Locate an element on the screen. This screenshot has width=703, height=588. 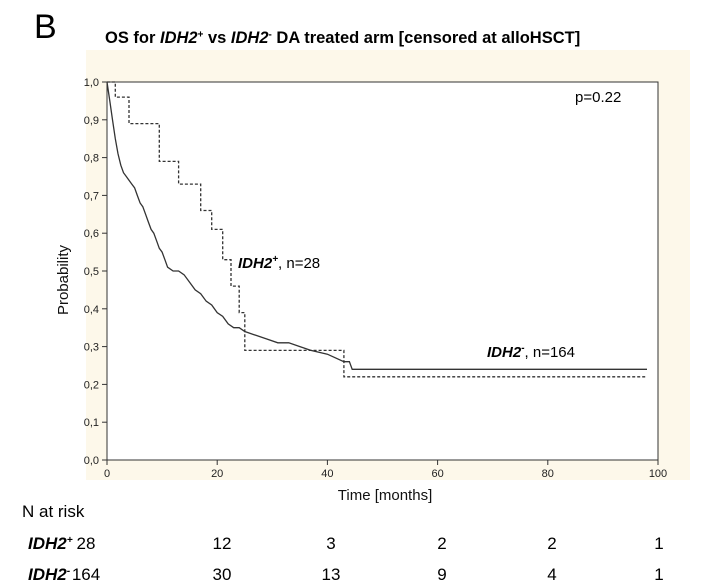
y-axis: 0,0 0,1 0,2 0,3 0,4 0,5 0,6 0,7 0,8 0,9 1,0 is located at coordinates (95, 272).